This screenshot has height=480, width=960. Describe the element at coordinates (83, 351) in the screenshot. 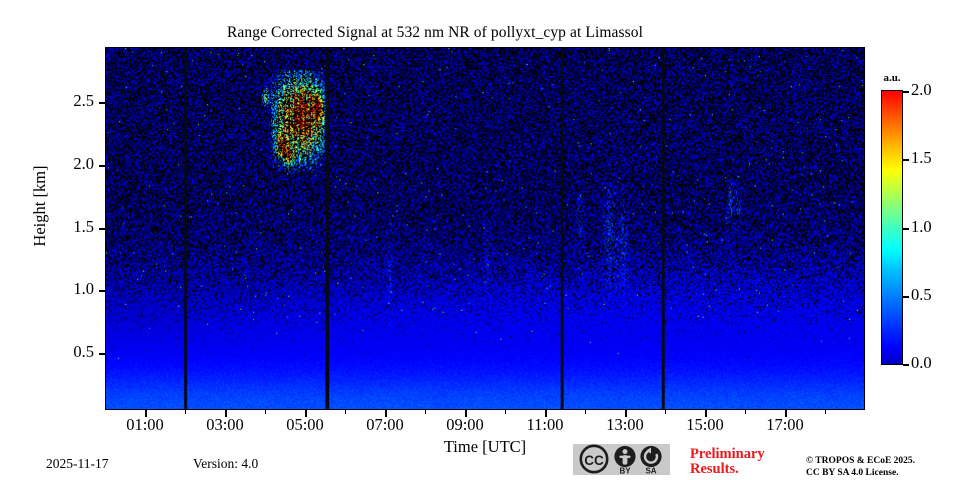

I see `y-tick-label: 0.5` at that location.